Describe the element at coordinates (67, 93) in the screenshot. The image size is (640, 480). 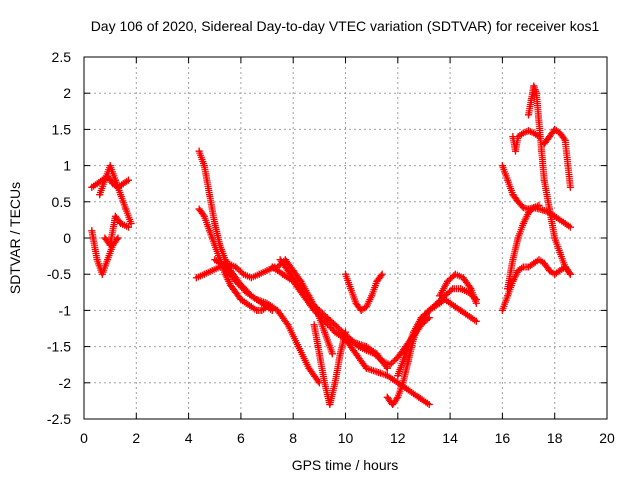
I see `y-tick-label: 2` at that location.